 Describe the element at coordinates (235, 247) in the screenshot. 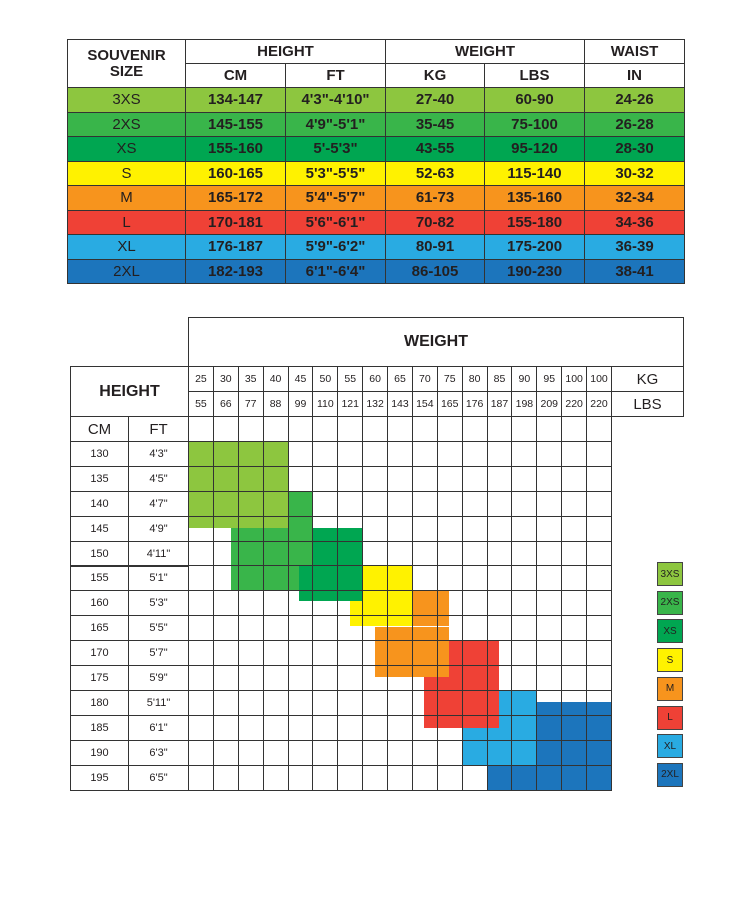

I see `cm-cell: 176-187` at that location.